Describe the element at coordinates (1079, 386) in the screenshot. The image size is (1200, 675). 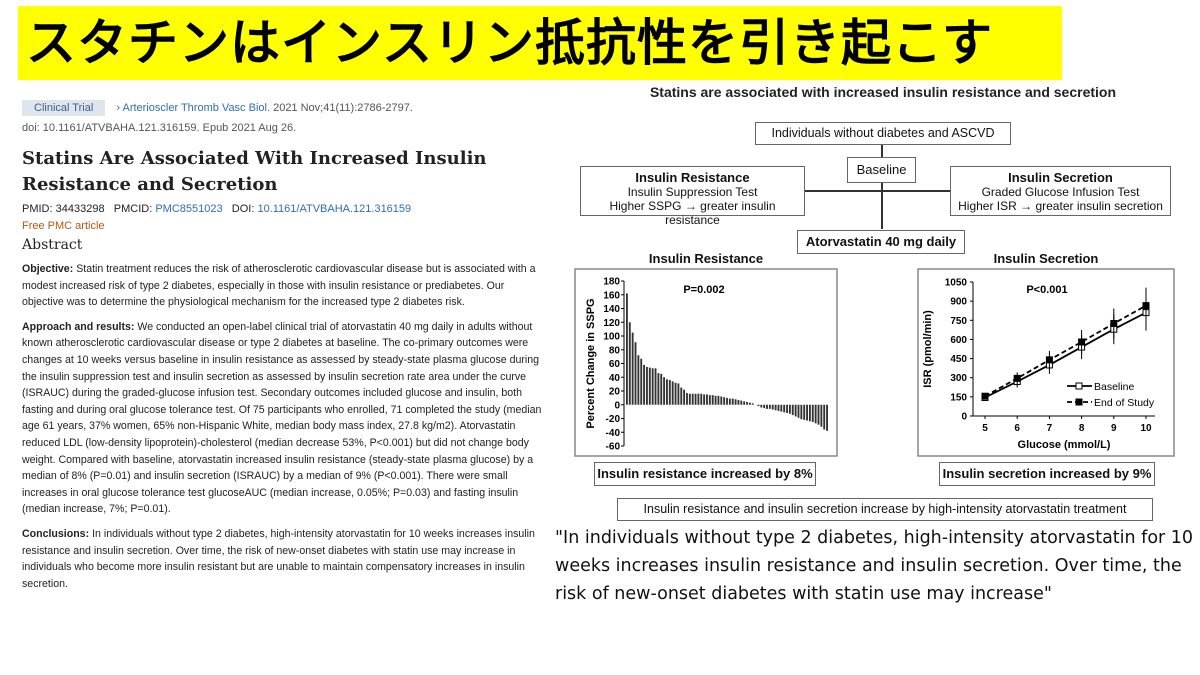
I see `legend-marker` at that location.